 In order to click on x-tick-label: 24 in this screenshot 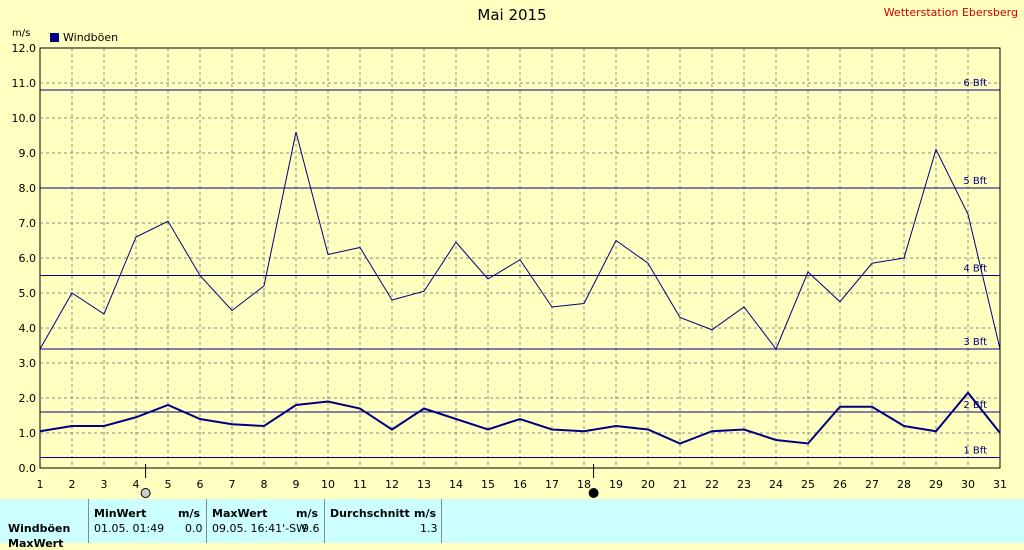, I will do `click(776, 484)`.